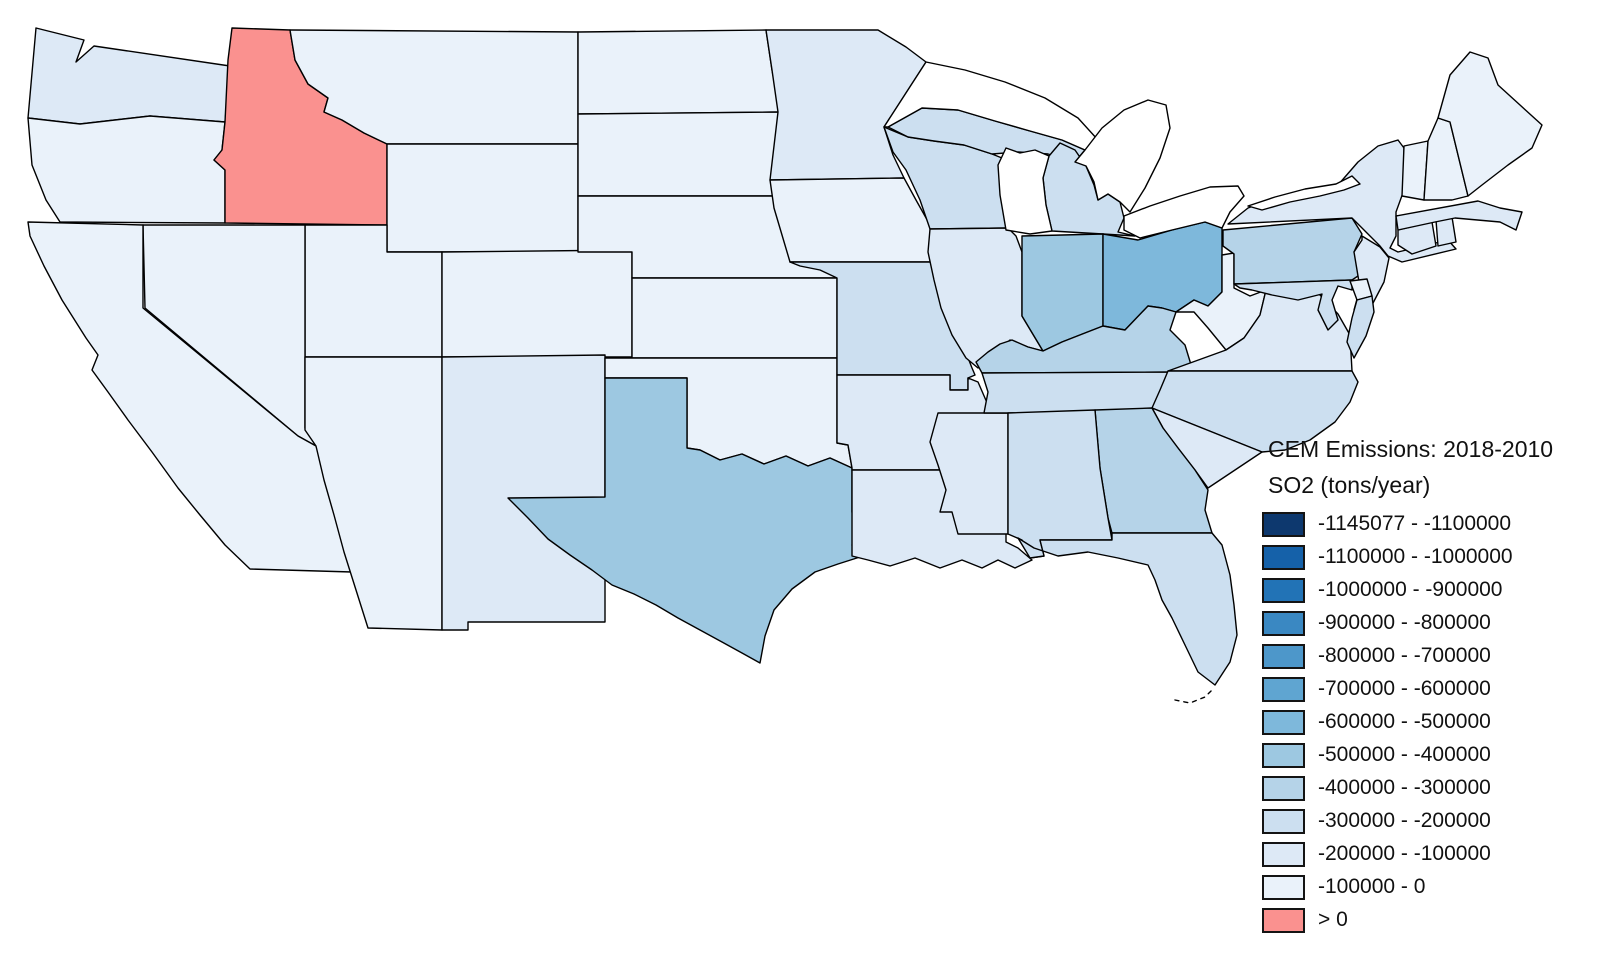 Image resolution: width=1600 pixels, height=971 pixels. I want to click on state-new-mexico, so click(523, 492).